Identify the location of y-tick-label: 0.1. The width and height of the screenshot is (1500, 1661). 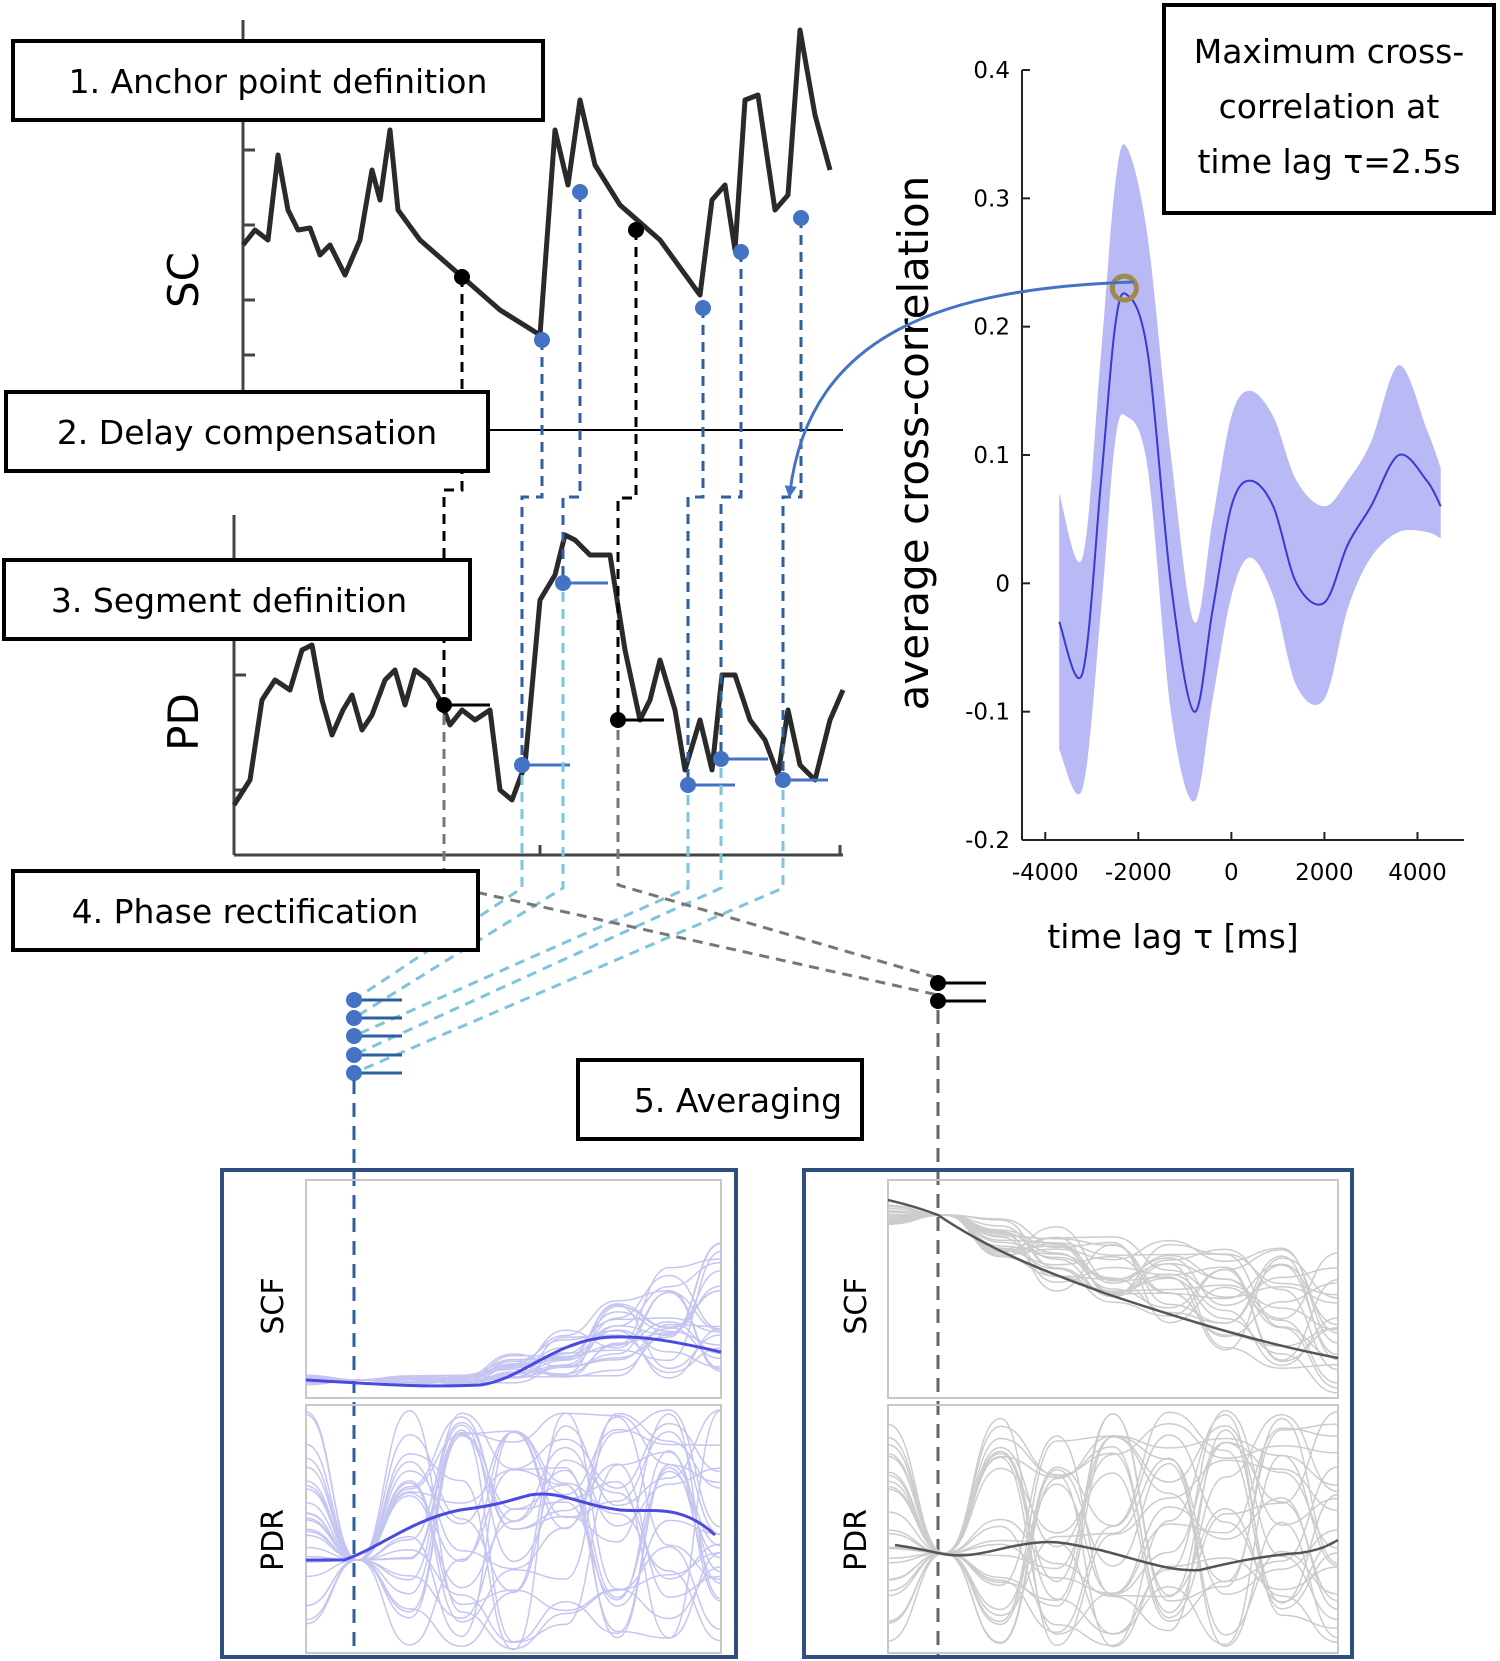
(991, 456).